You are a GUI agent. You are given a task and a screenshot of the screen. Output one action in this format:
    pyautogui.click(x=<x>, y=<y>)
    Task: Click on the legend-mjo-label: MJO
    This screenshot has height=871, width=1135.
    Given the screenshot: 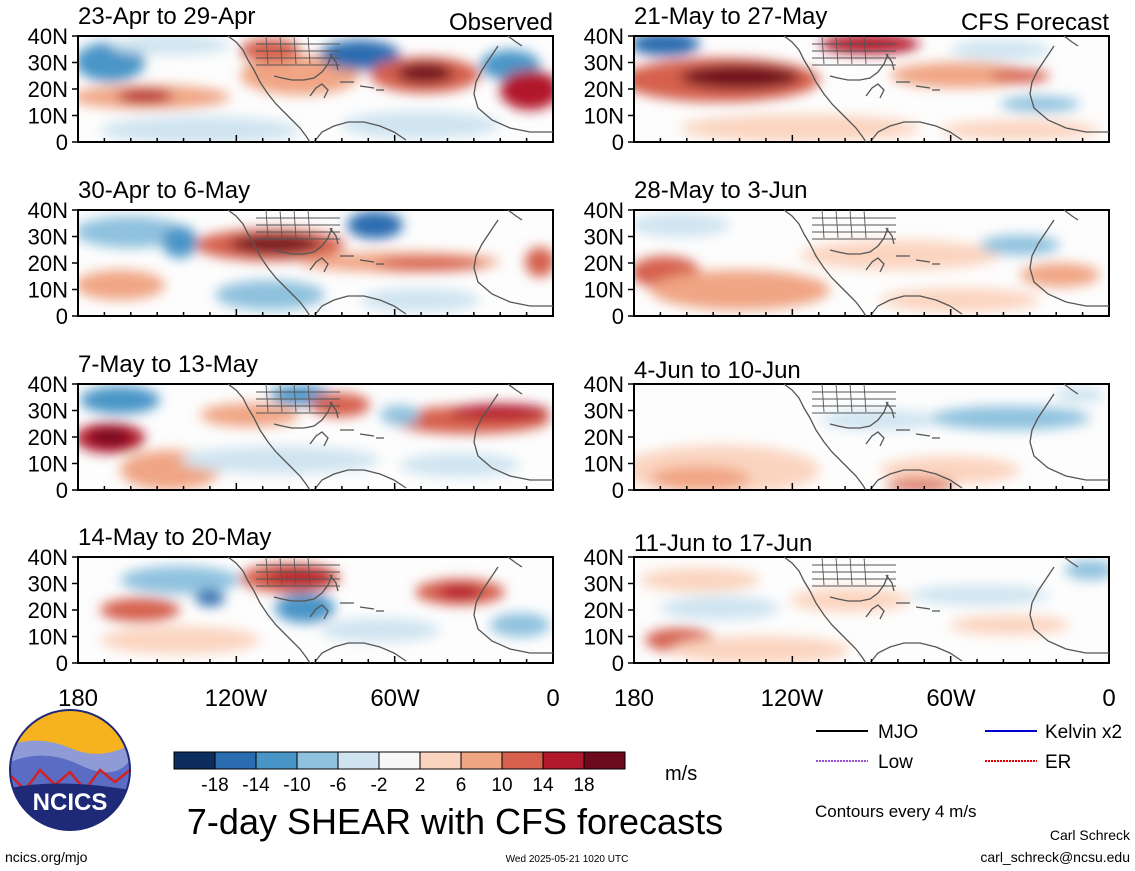 What is the action you would take?
    pyautogui.click(x=898, y=732)
    